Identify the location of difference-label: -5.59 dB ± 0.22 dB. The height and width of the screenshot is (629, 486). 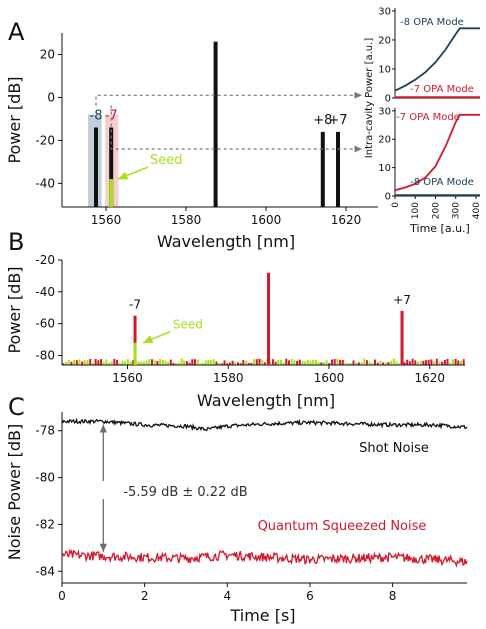
(185, 492).